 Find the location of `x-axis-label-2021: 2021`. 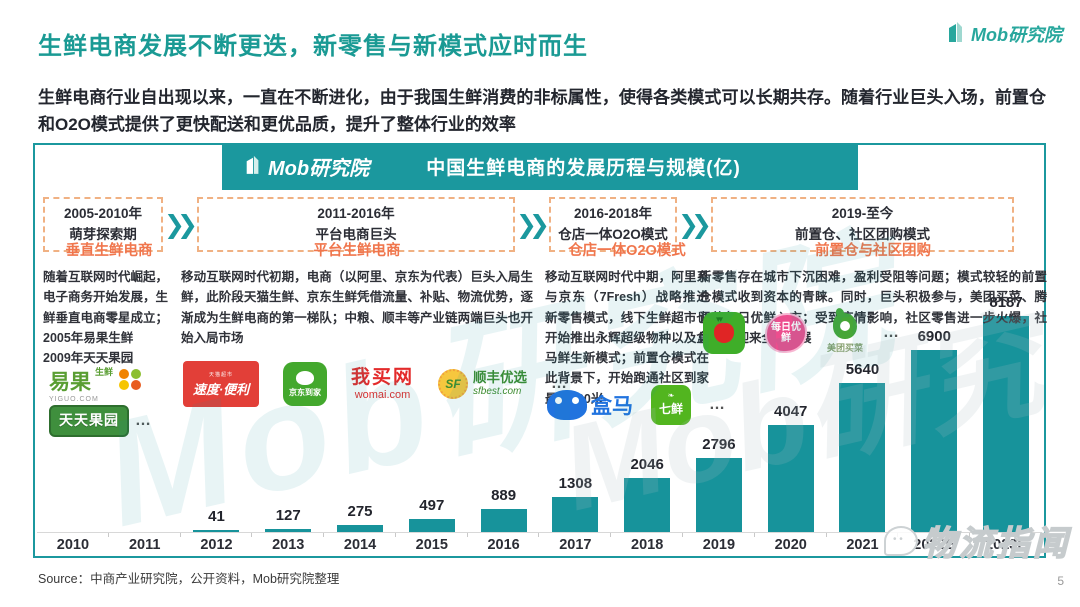

x-axis-label-2021: 2021 is located at coordinates (862, 545).